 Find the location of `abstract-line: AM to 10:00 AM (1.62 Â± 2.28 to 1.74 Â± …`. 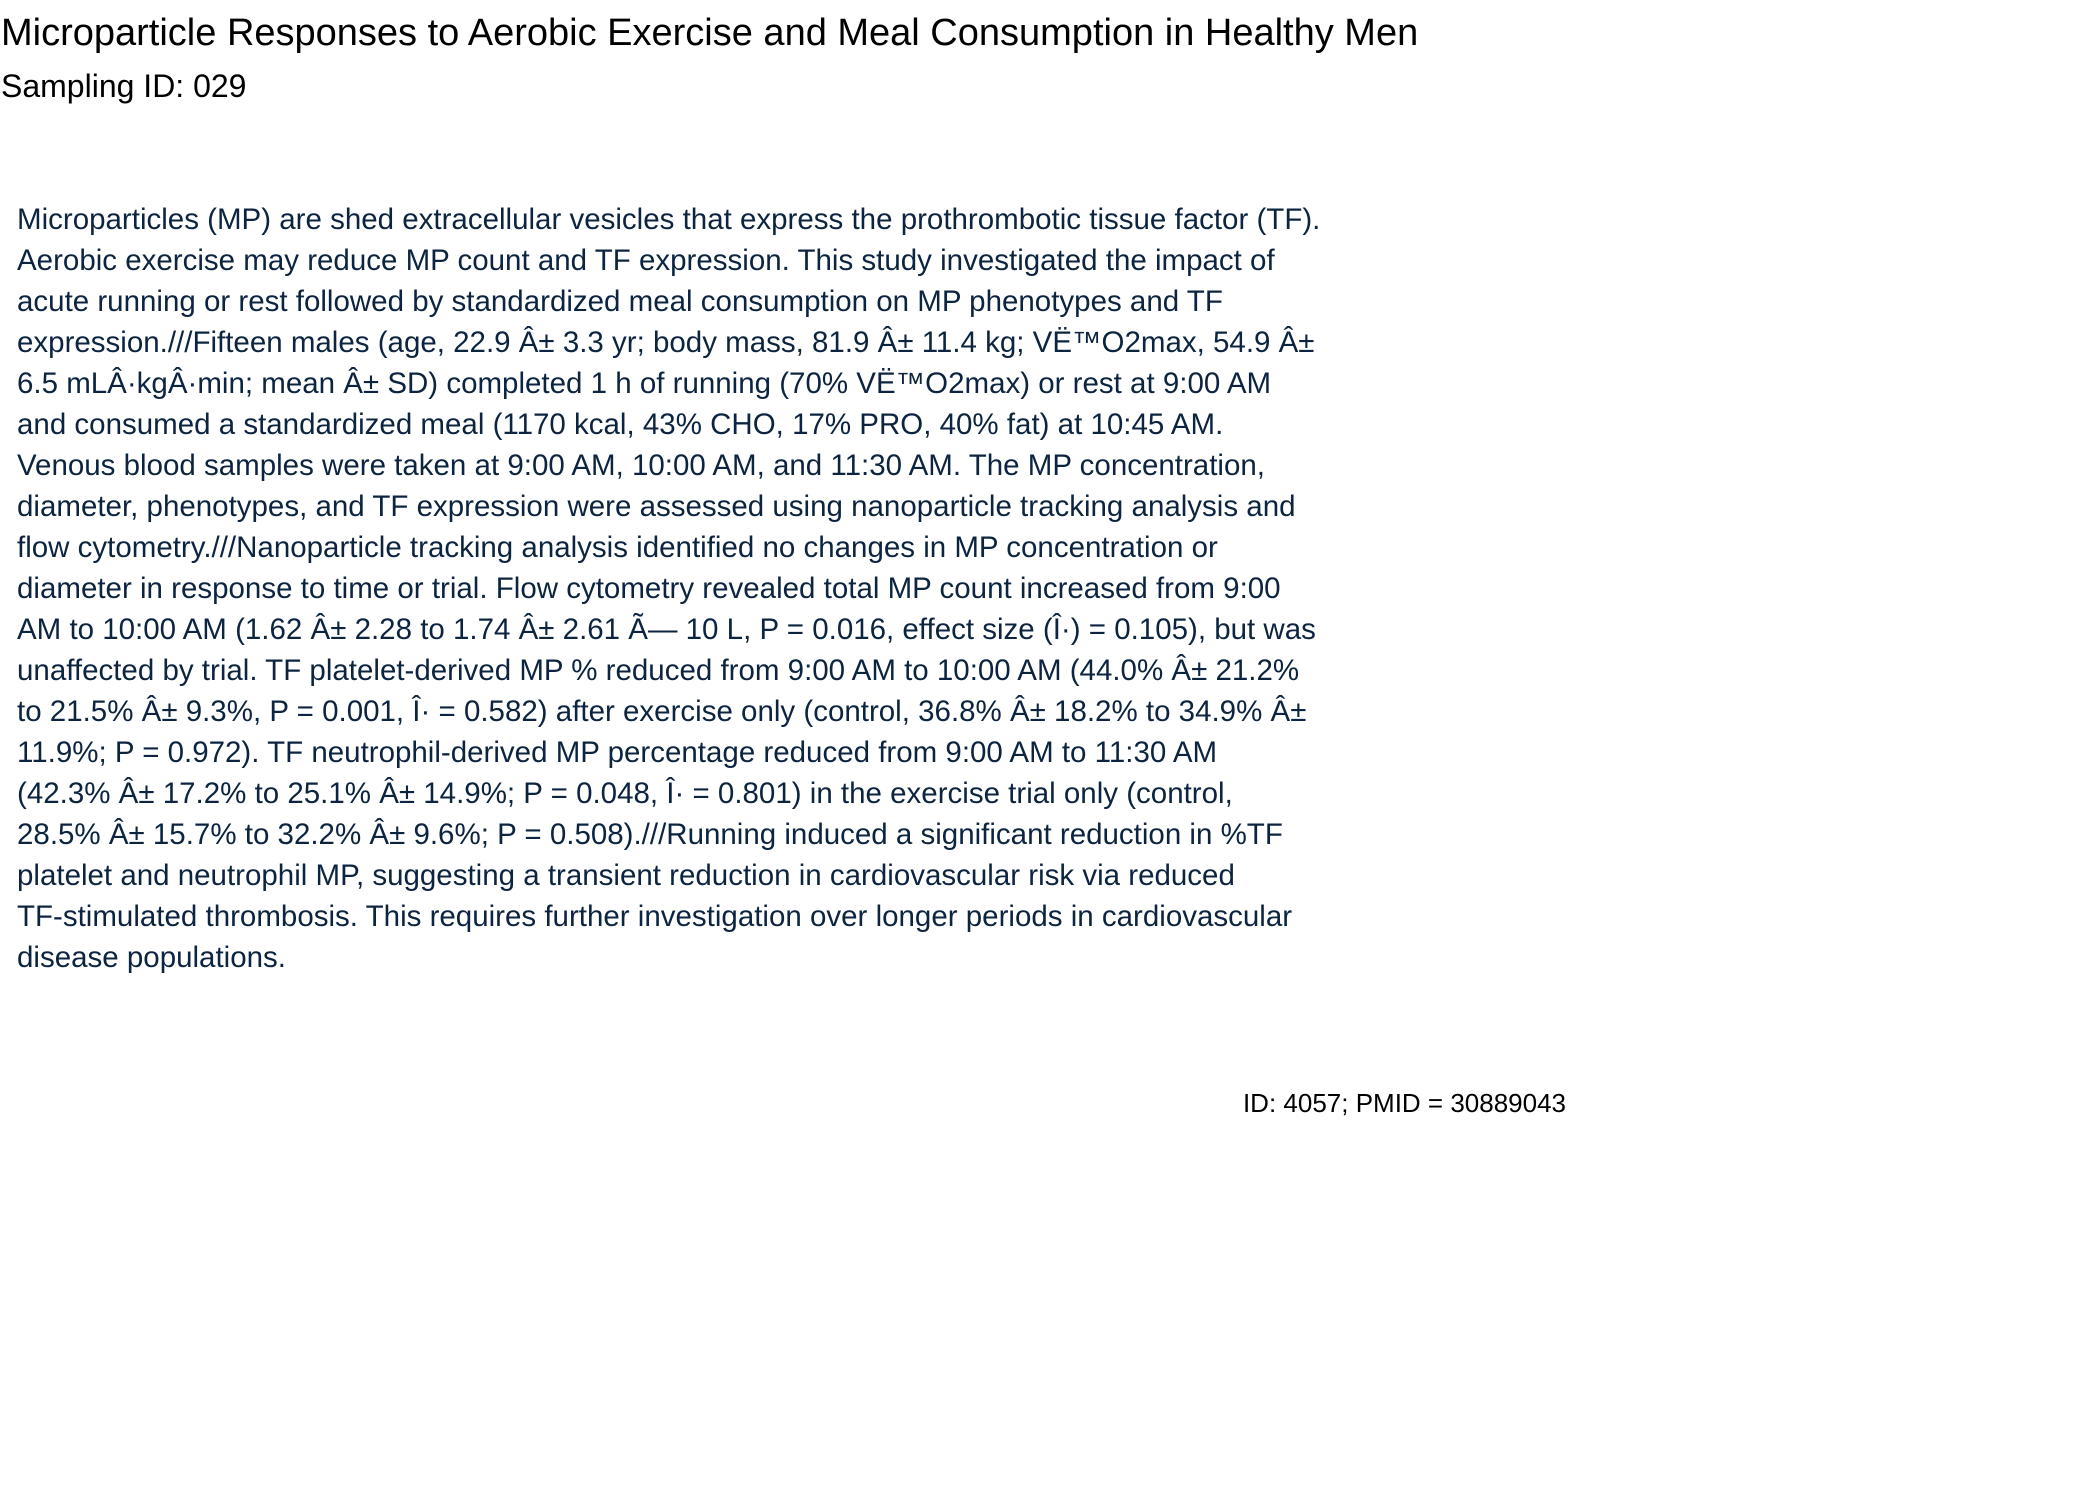

abstract-line: AM to 10:00 AM (1.62 Â± 2.28 to 1.74 Â± … is located at coordinates (666, 629).